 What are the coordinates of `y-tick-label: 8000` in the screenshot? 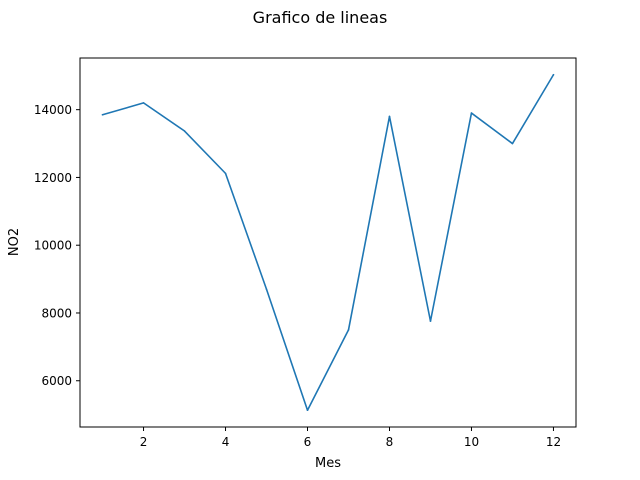 It's located at (56, 313).